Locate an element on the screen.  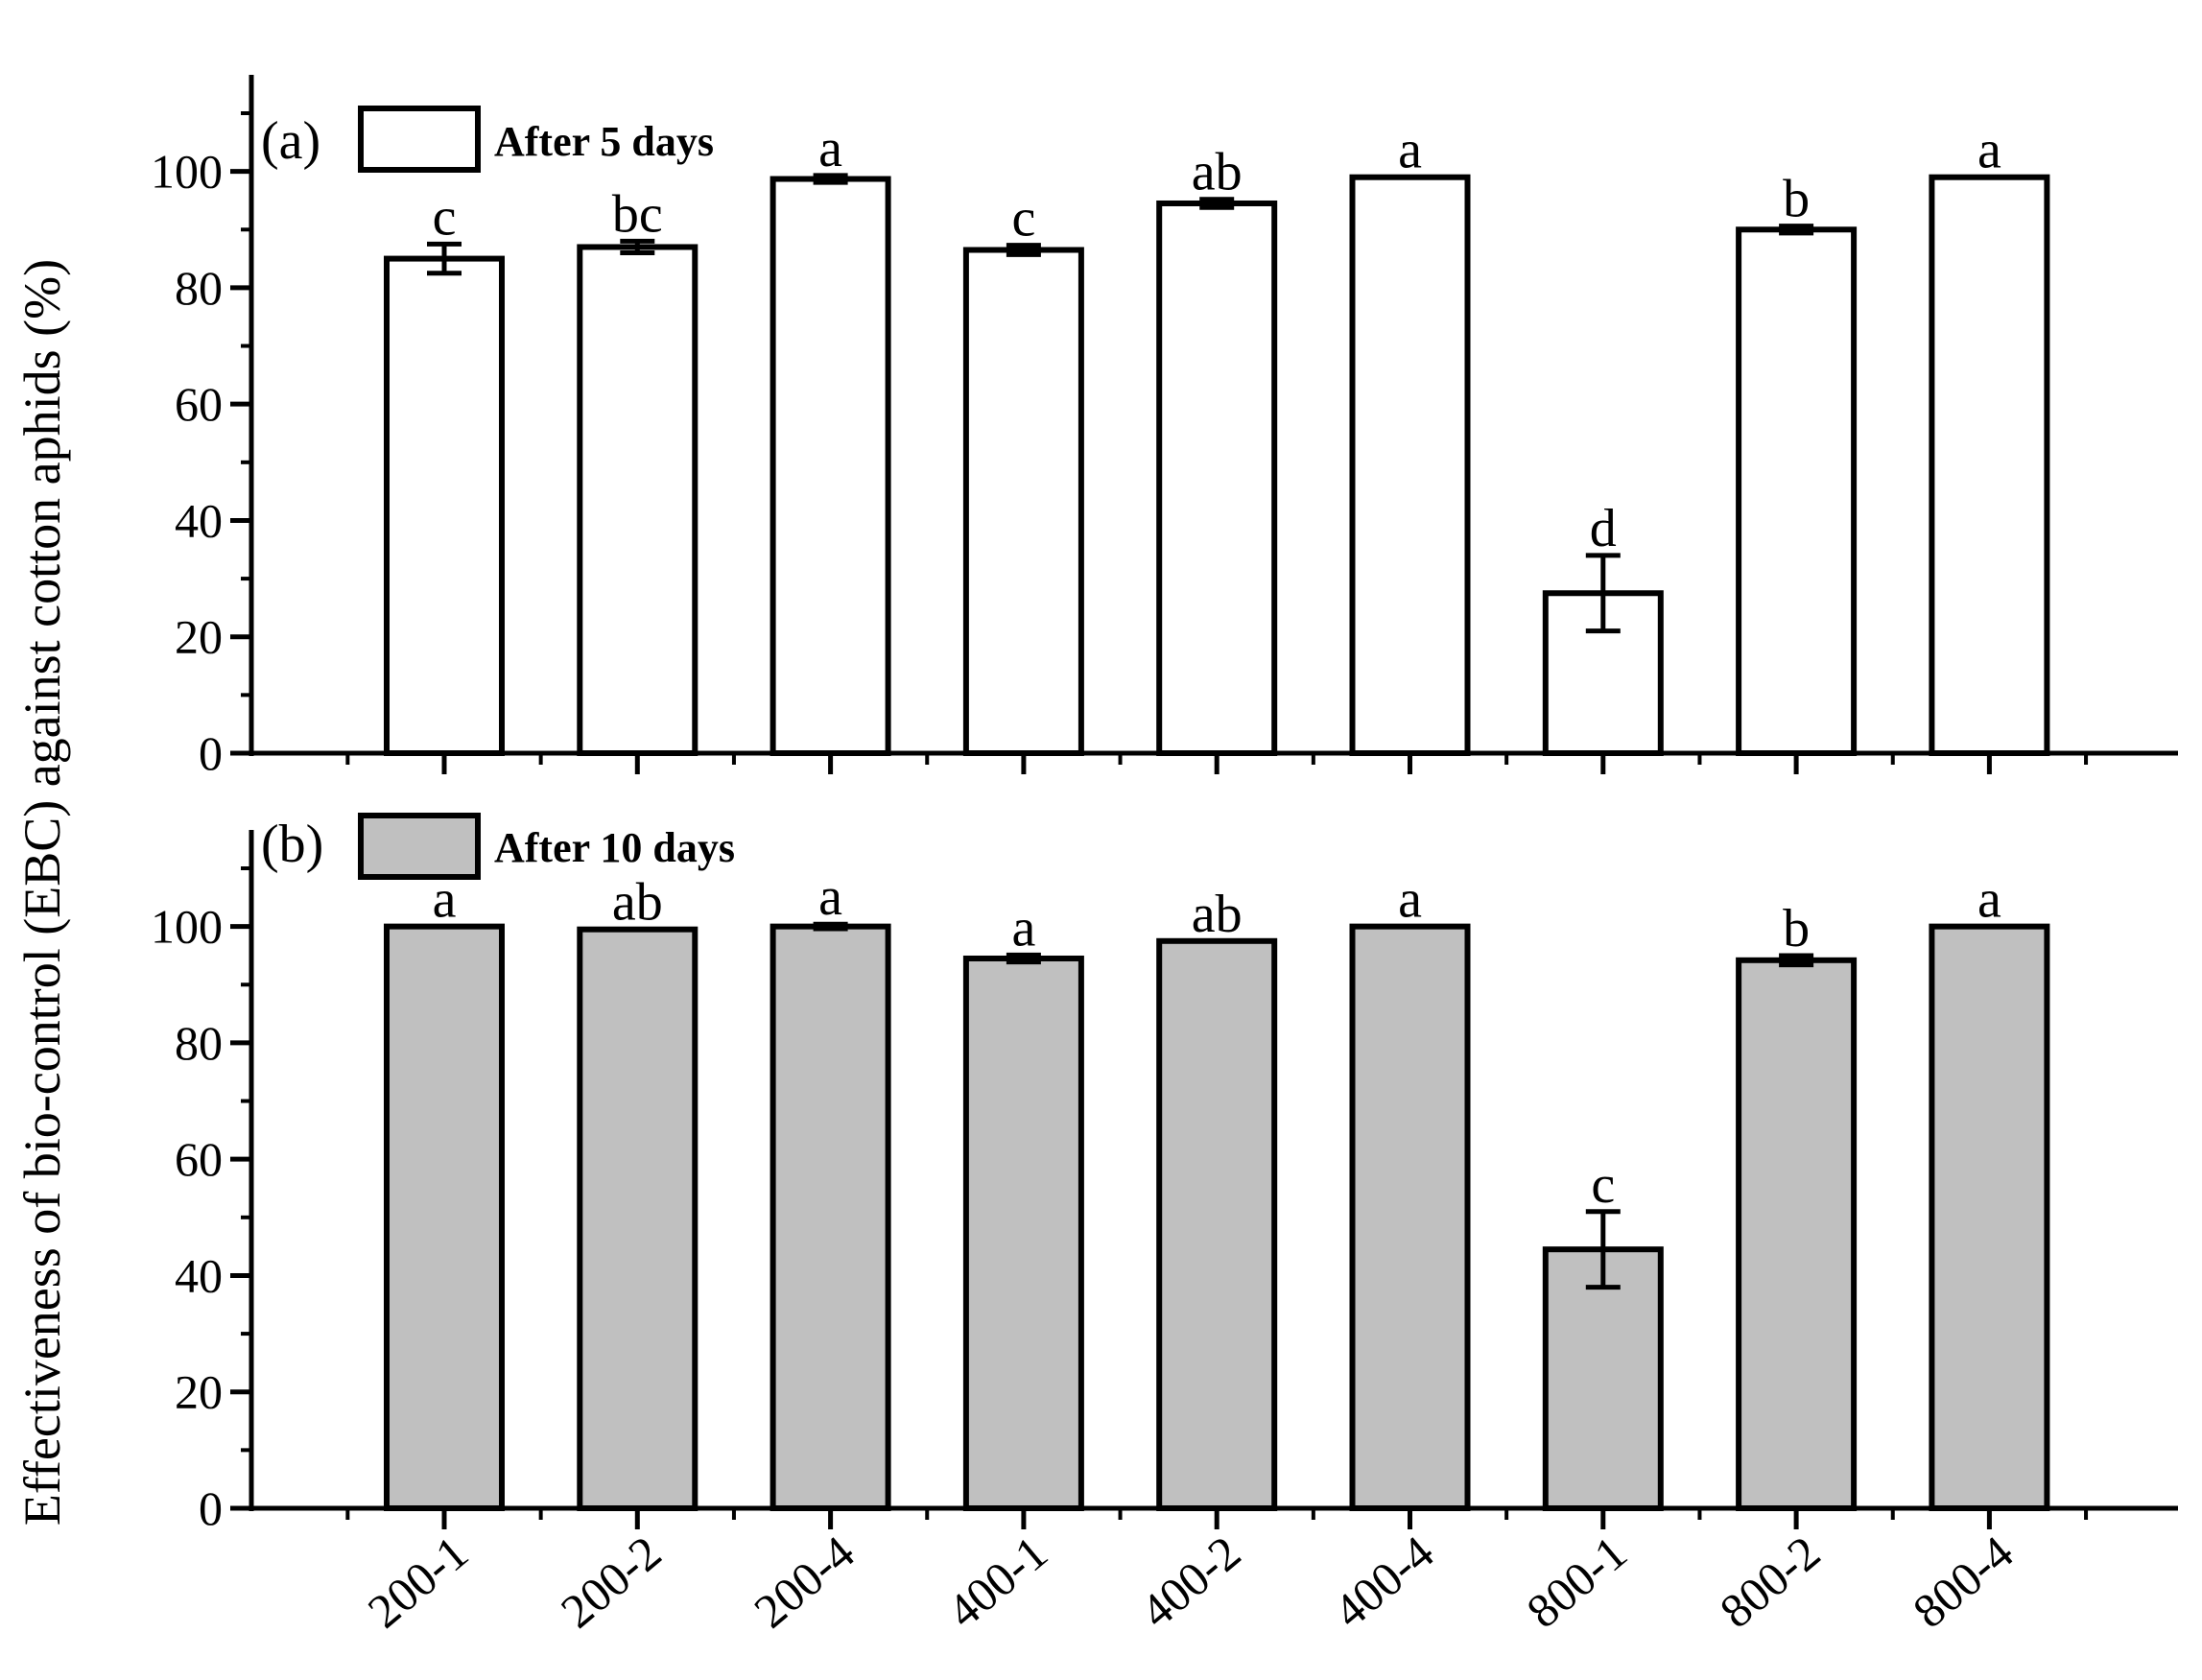
x-tick-label: 400-4 is located at coordinates (1383, 1583).